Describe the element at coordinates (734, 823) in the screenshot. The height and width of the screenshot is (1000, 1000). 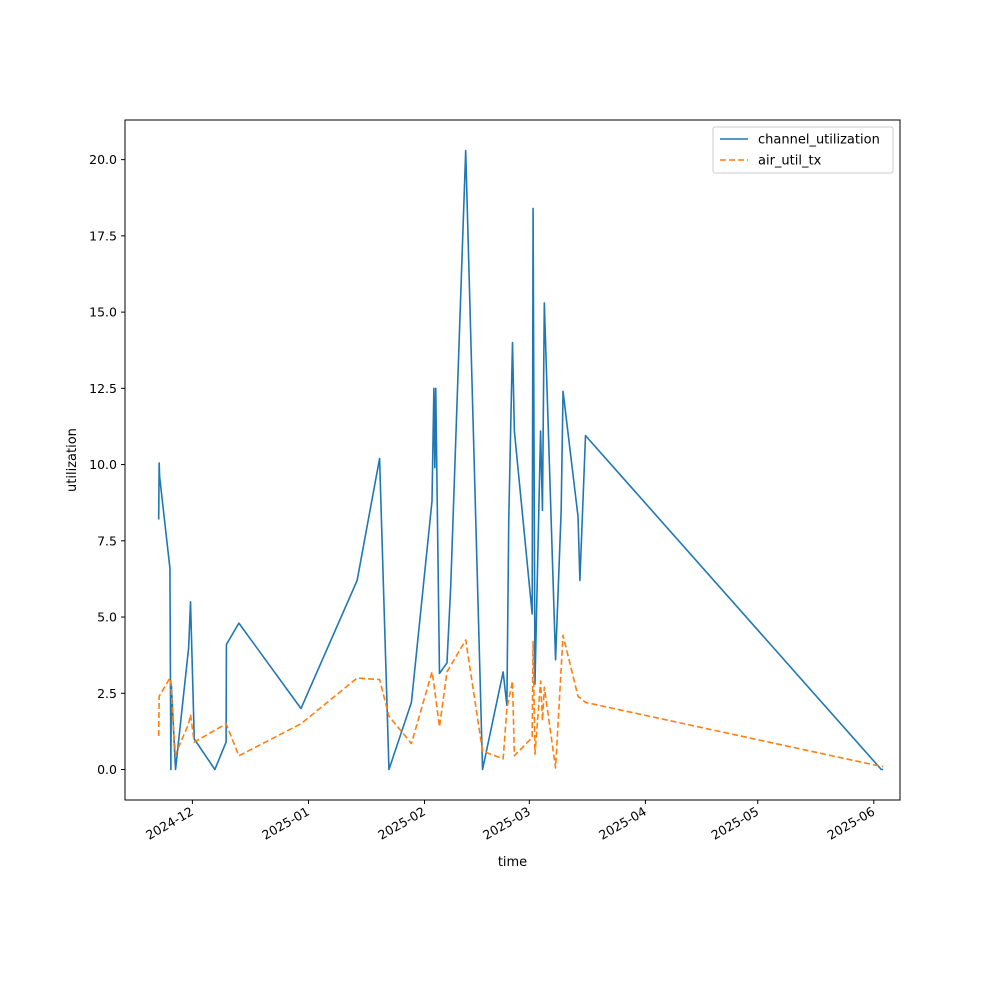
I see `x-tick-label: 2025-05` at that location.